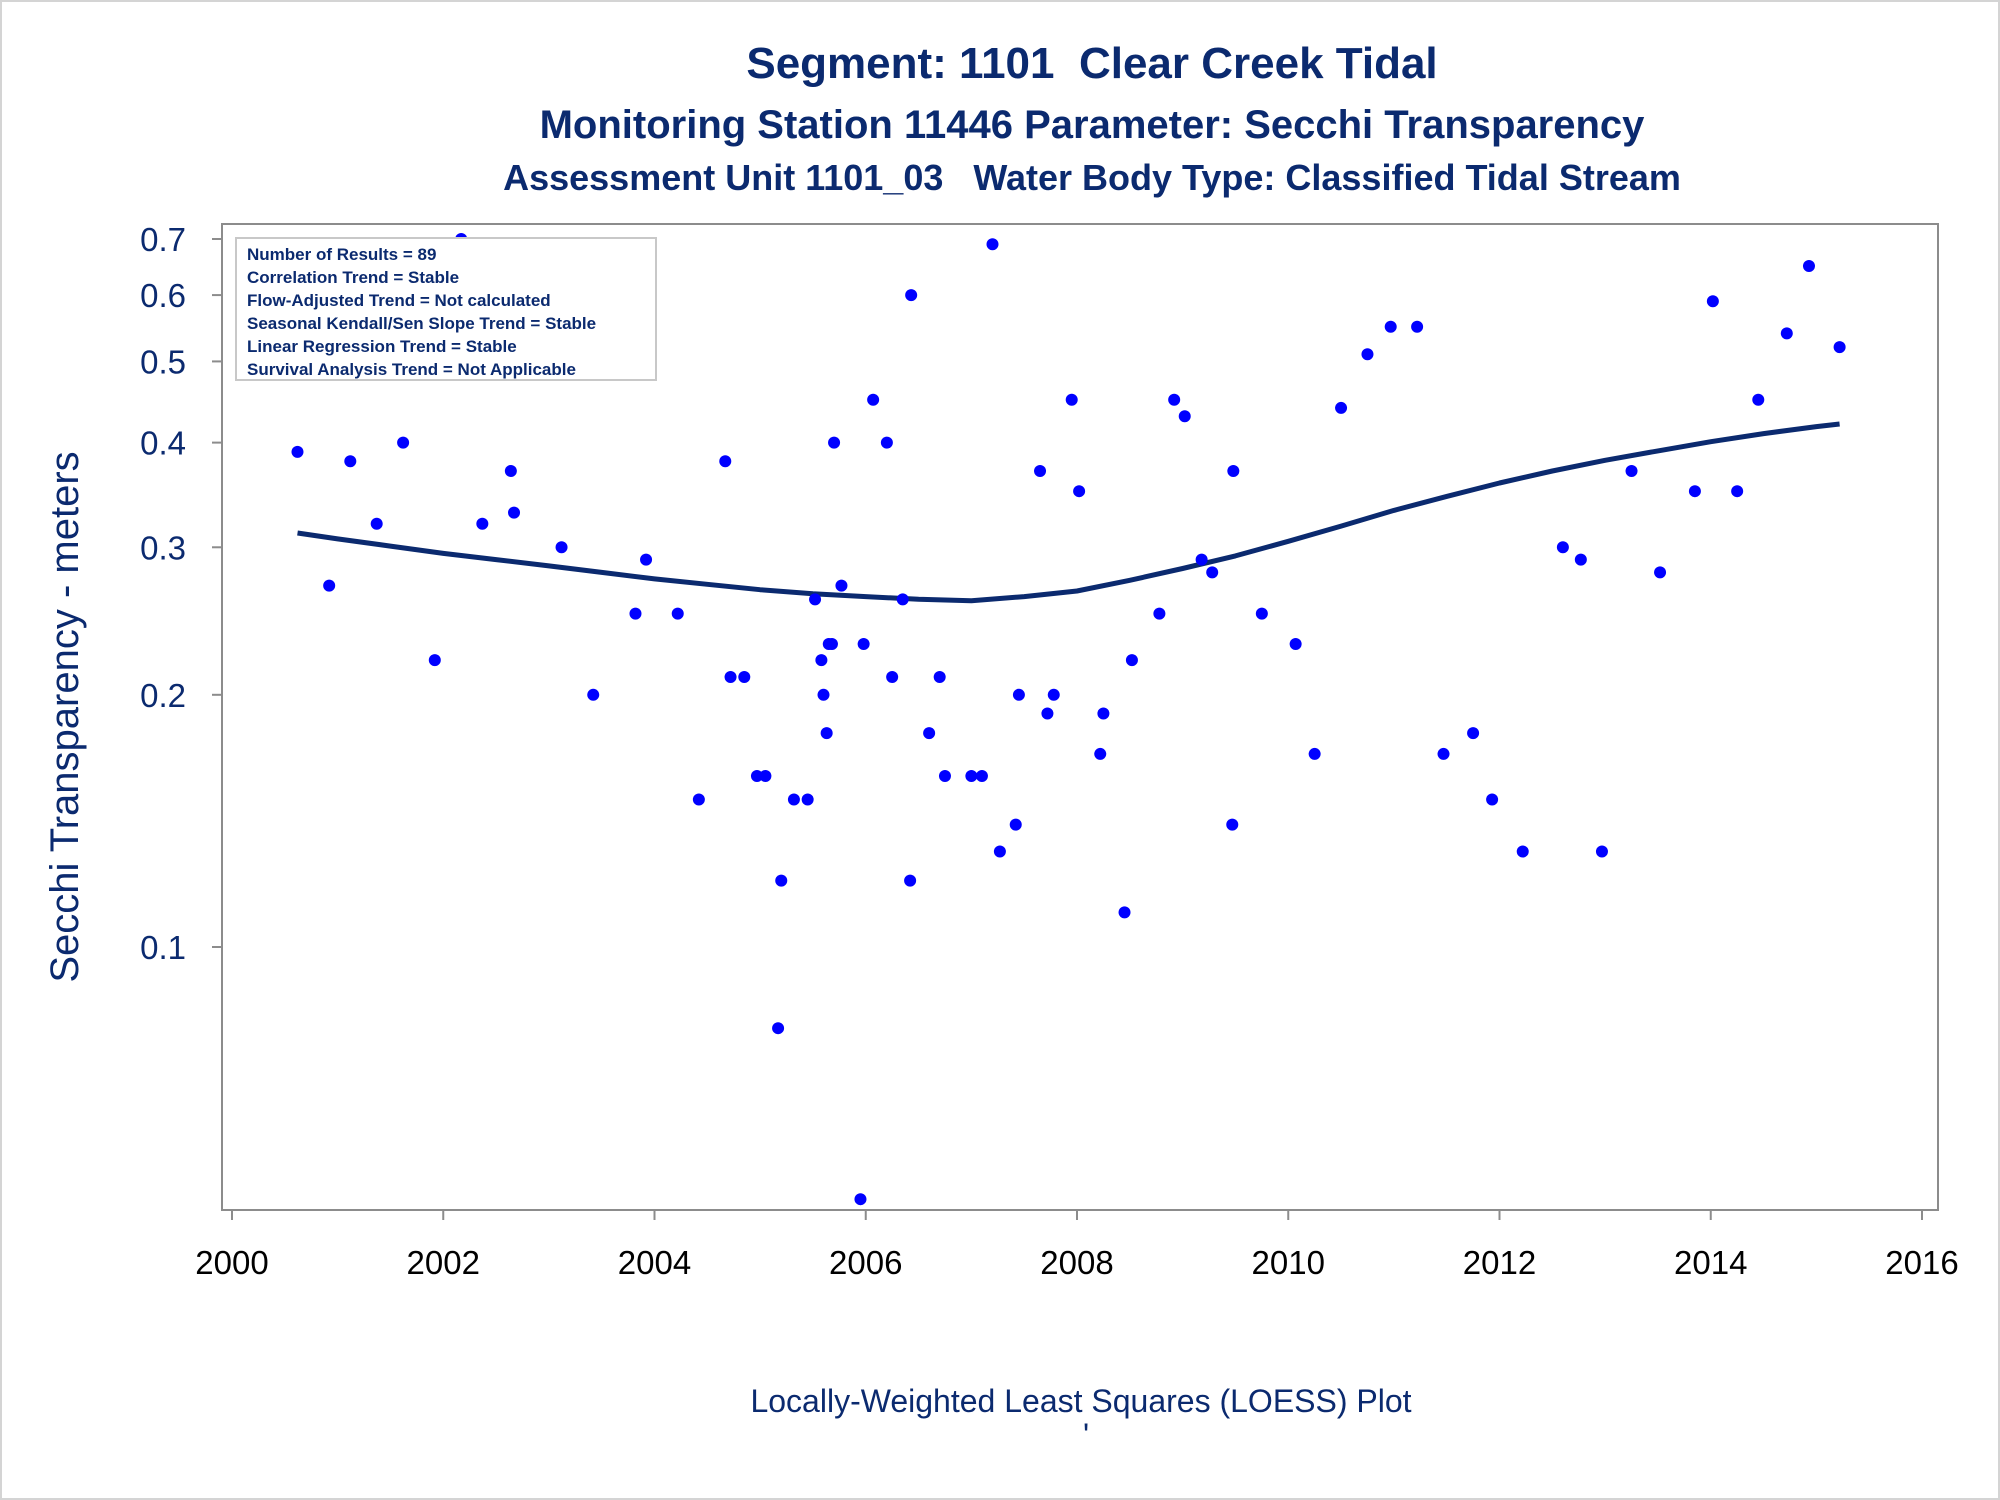 The image size is (2000, 1500). Describe the element at coordinates (163, 695) in the screenshot. I see `y-tick-label: 0.2` at that location.